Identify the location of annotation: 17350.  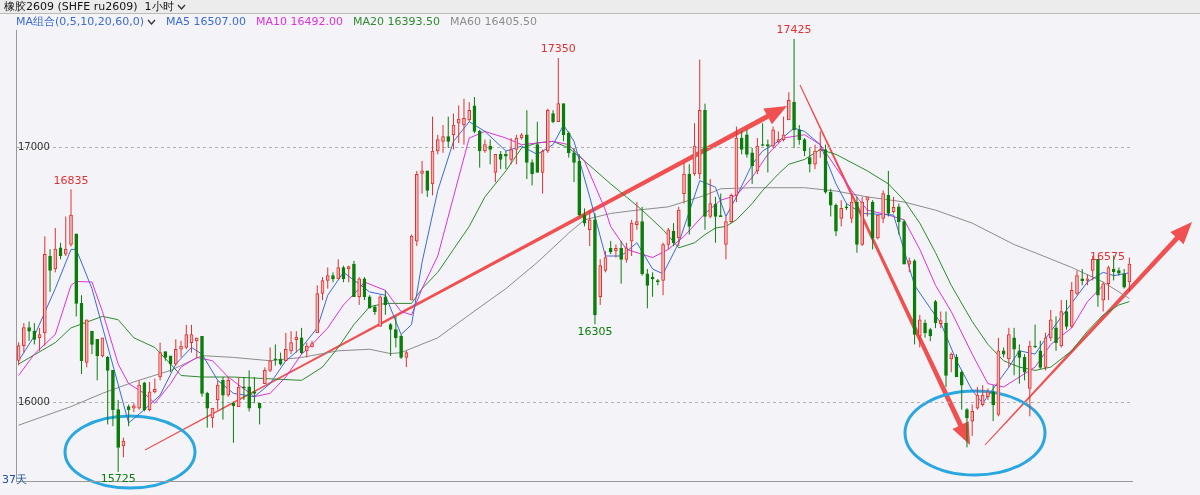
(558, 49).